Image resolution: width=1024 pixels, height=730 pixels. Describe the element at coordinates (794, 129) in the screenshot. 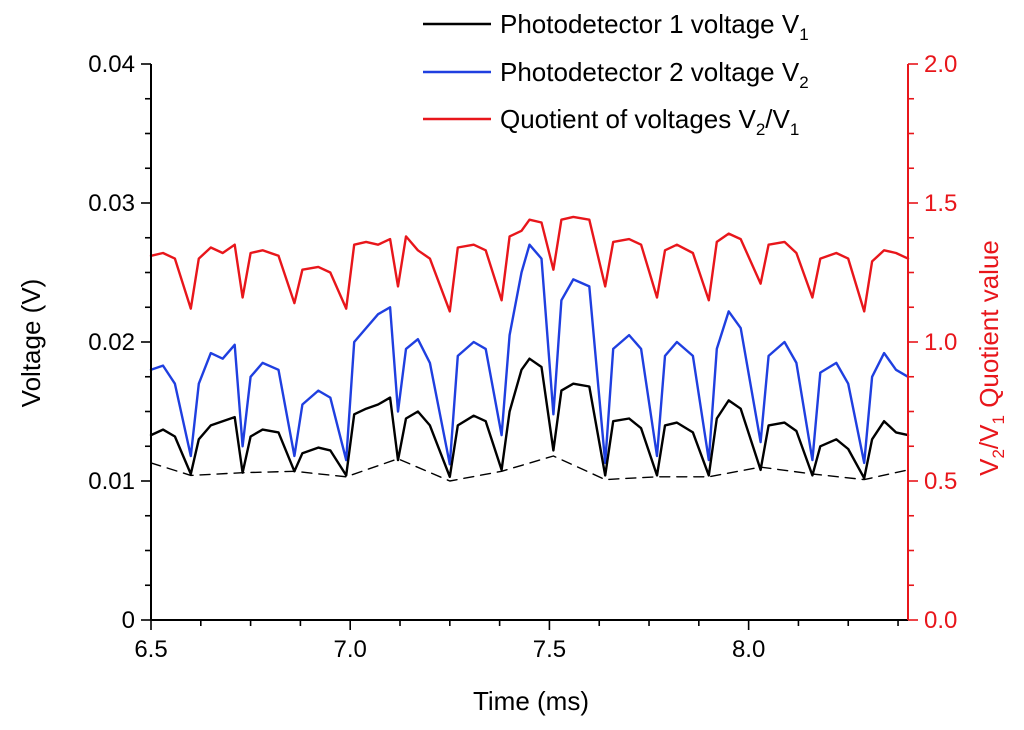

I see `legend-label-quotient-sub2: 1` at that location.